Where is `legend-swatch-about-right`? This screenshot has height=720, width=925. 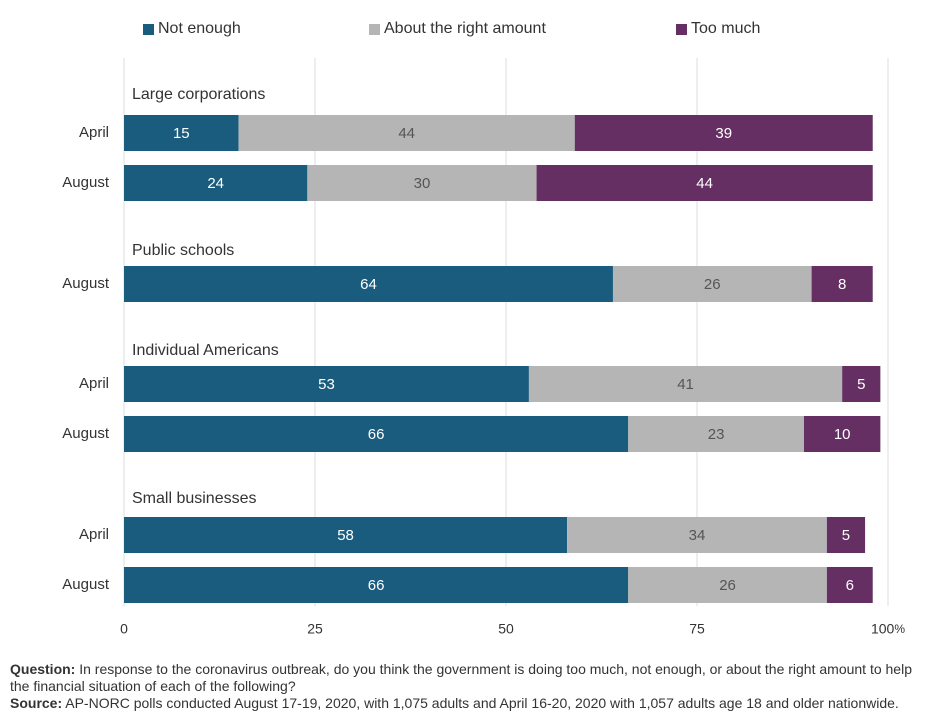
legend-swatch-about-right is located at coordinates (374, 29).